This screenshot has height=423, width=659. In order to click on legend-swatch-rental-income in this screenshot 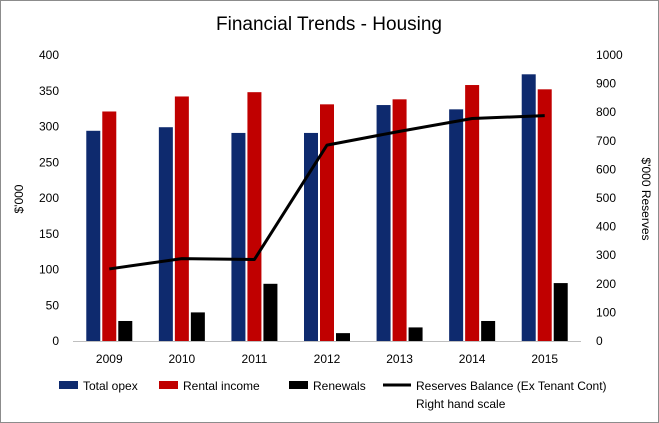, I will do `click(168, 385)`.